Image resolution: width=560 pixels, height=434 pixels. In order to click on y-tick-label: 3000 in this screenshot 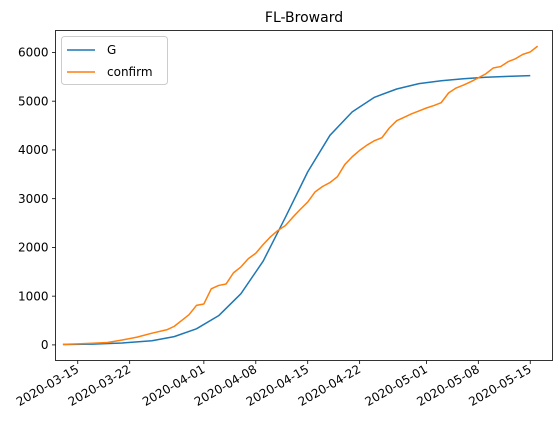, I will do `click(33, 199)`.